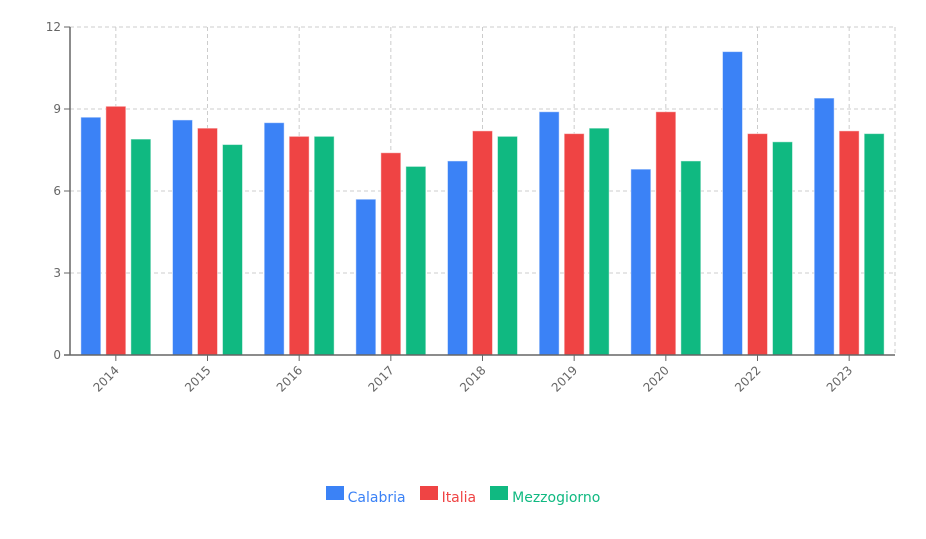  I want to click on bar-mezzogiorno-2017: Mezzogiorno 2017: 6.9, so click(416, 260).